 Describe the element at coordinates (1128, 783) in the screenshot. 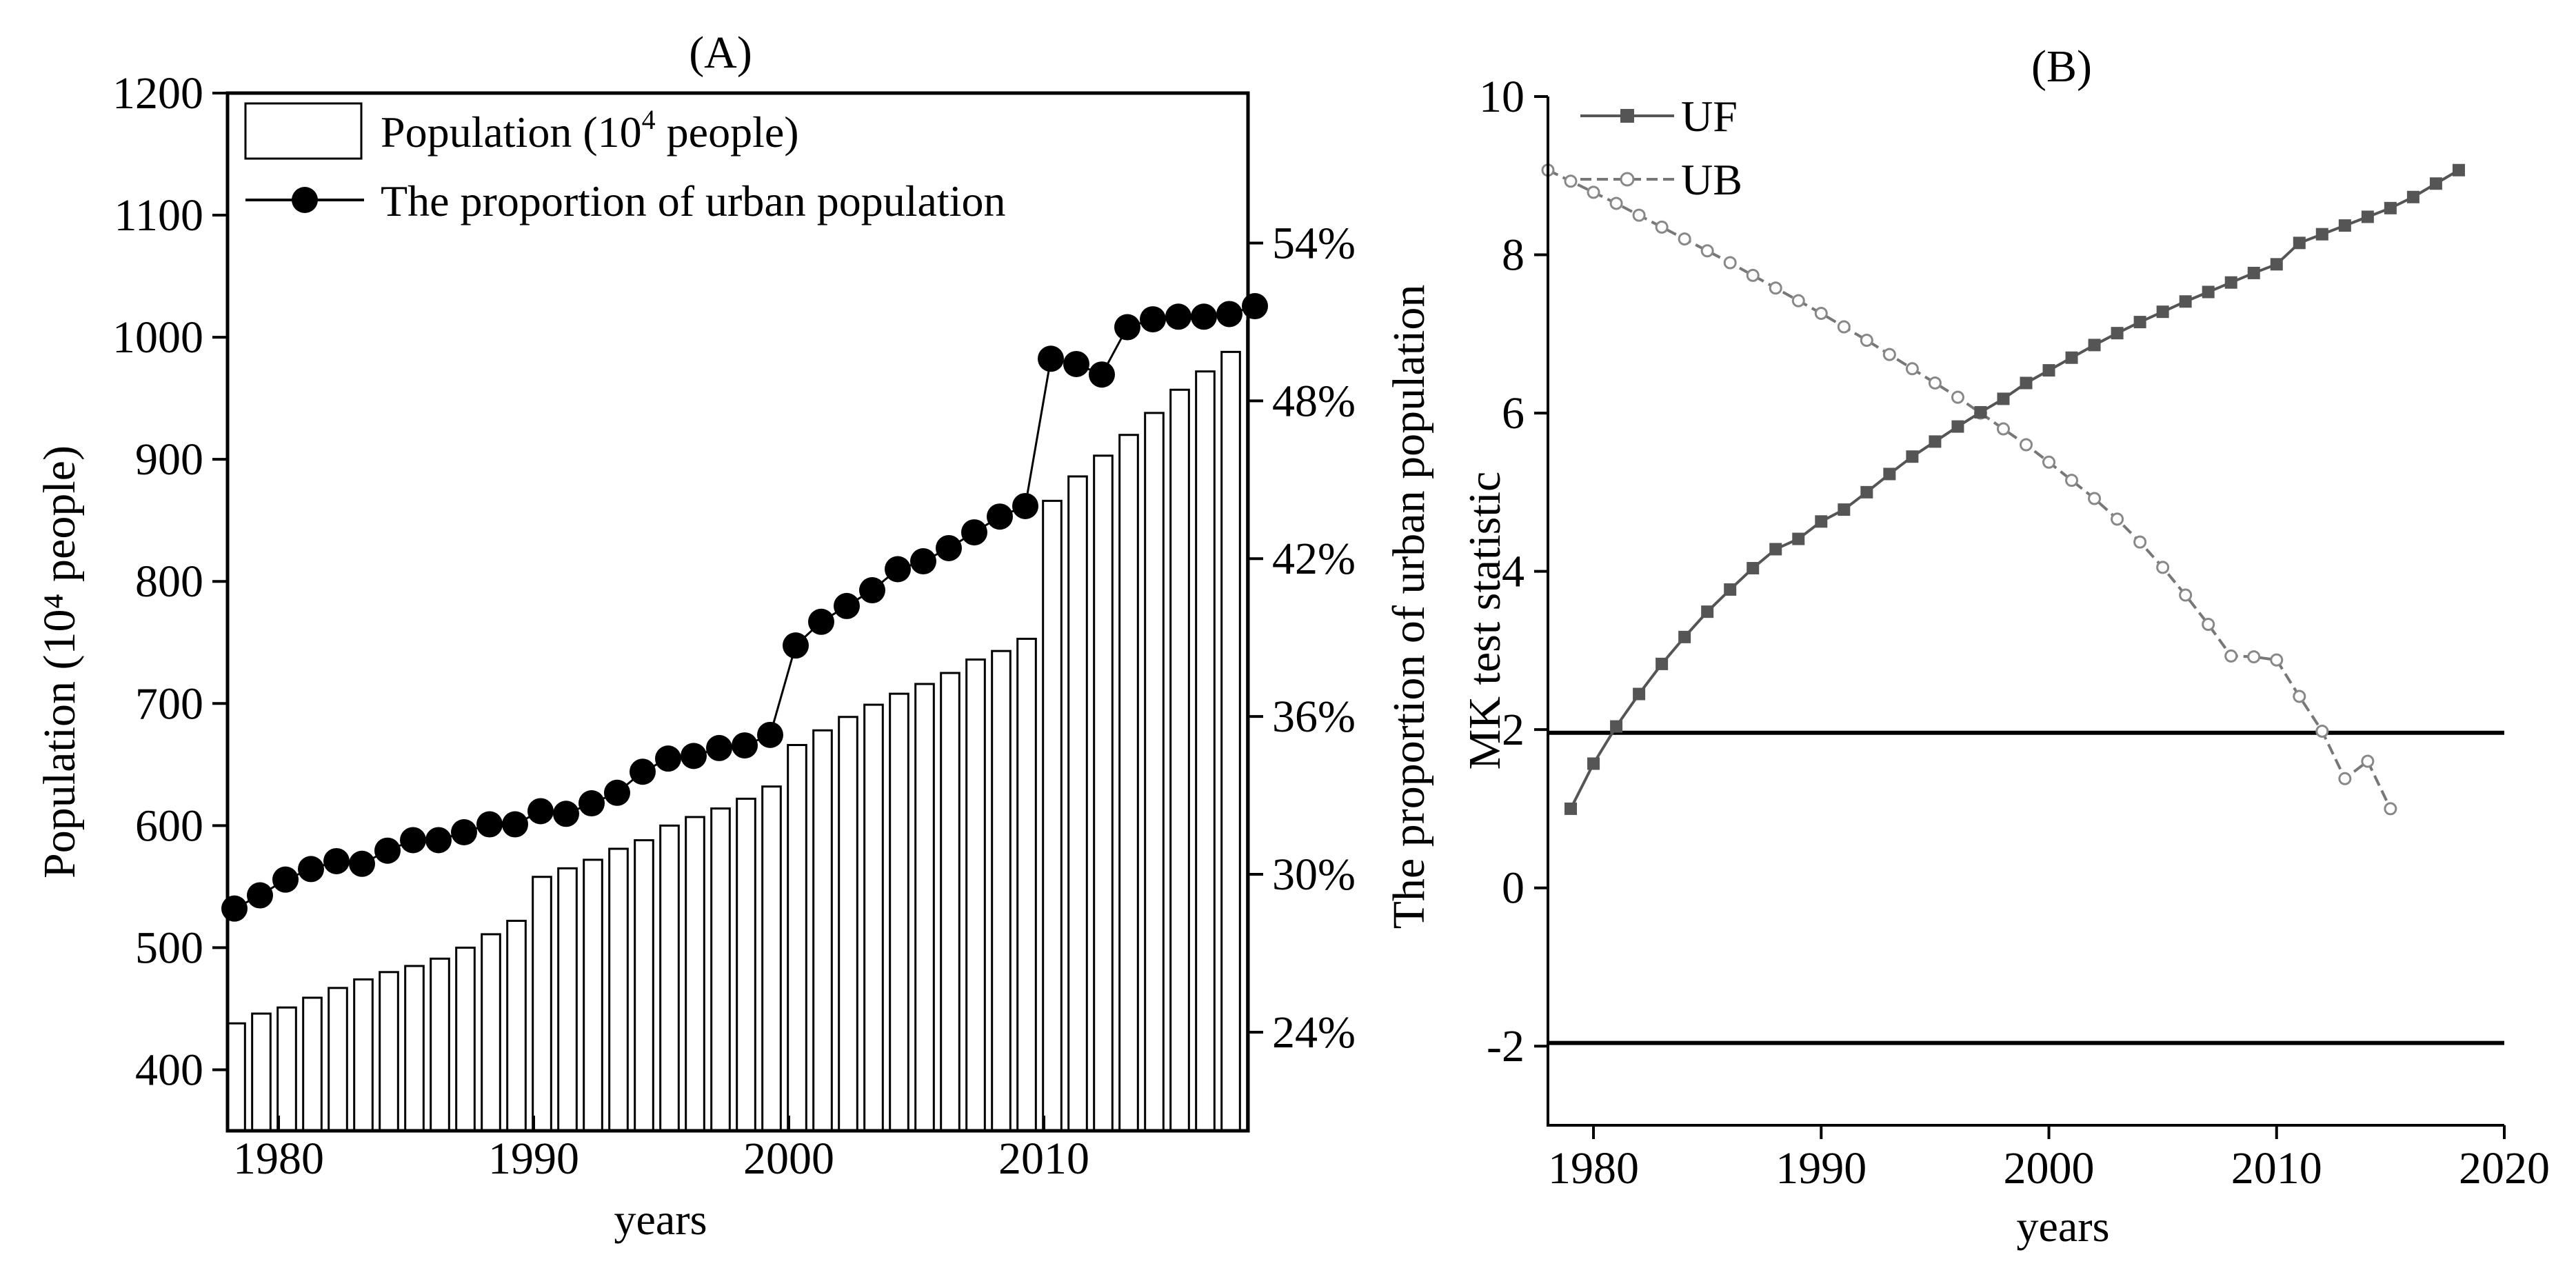

I see `population-bar-2013` at that location.